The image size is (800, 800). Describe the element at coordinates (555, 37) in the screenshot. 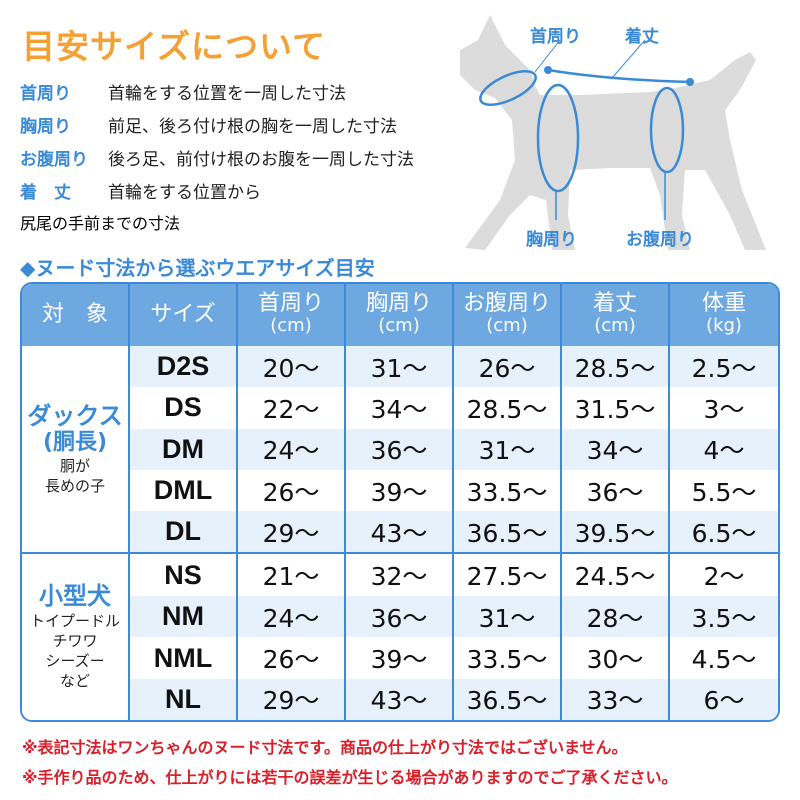

I see `label-neck: 首周り` at that location.